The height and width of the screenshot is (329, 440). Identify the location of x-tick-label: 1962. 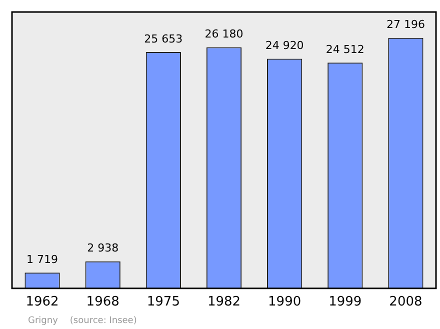
(42, 302).